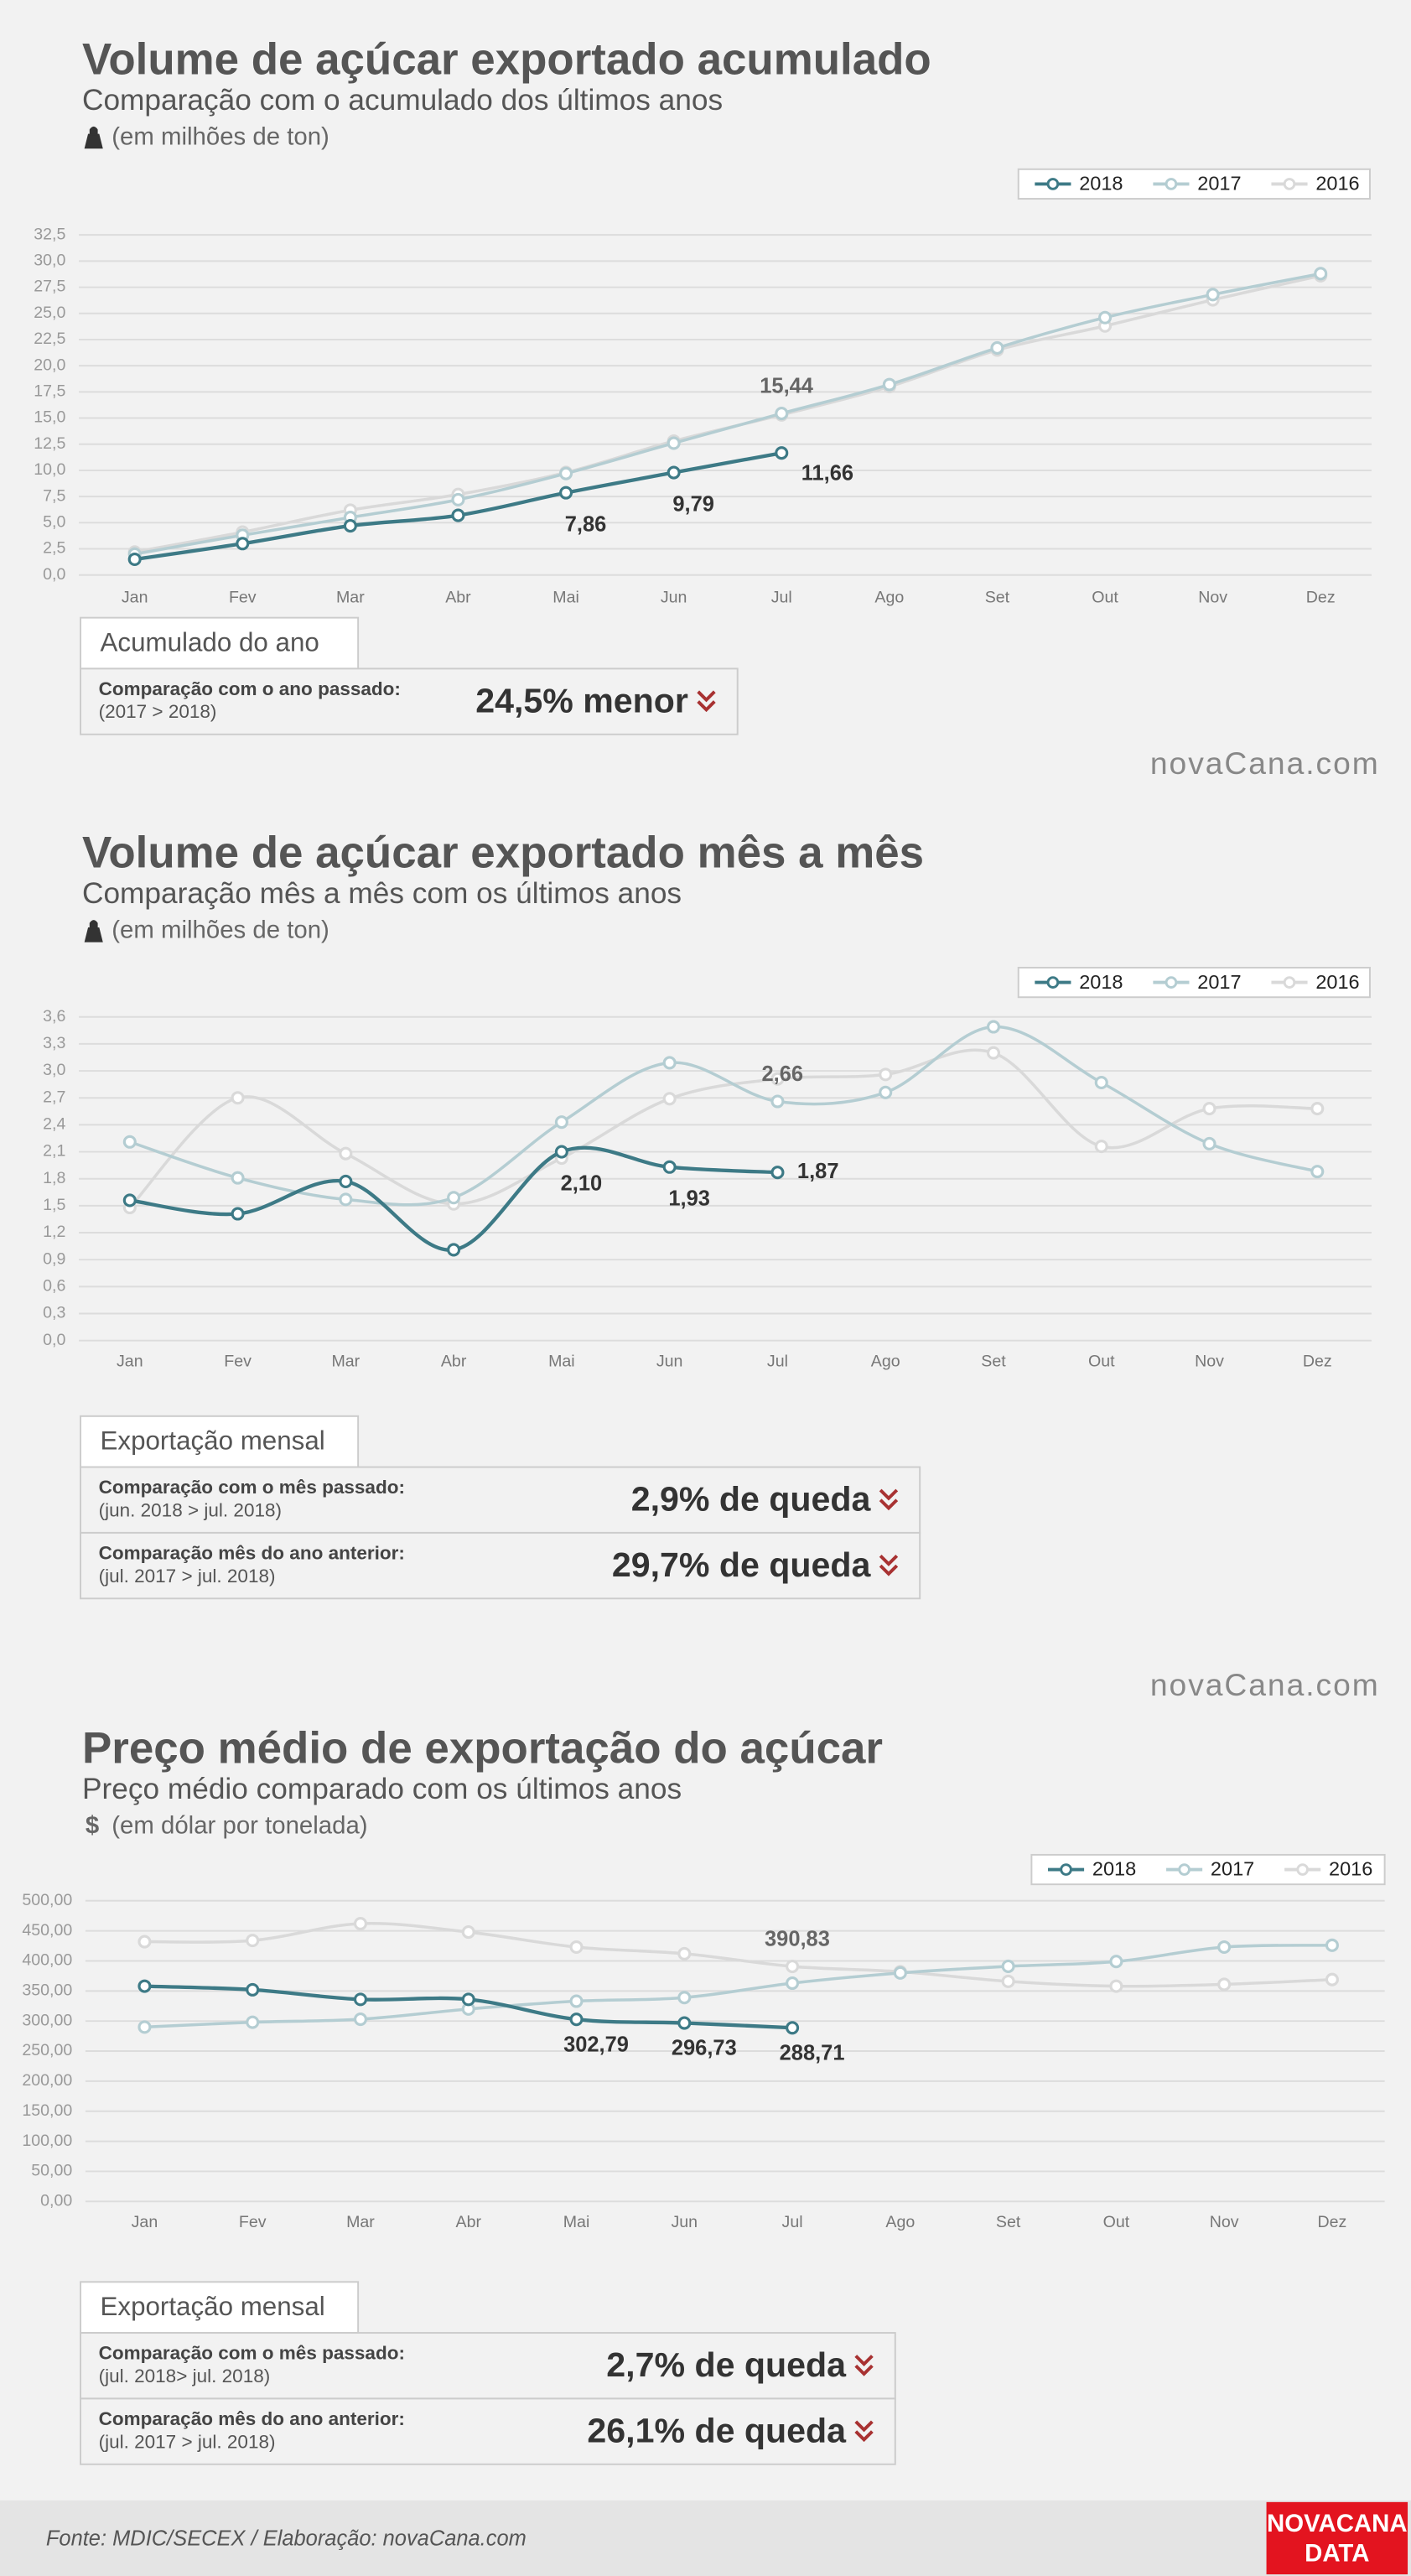  What do you see at coordinates (54, 1178) in the screenshot?
I see `y-tick-label: 1,8` at bounding box center [54, 1178].